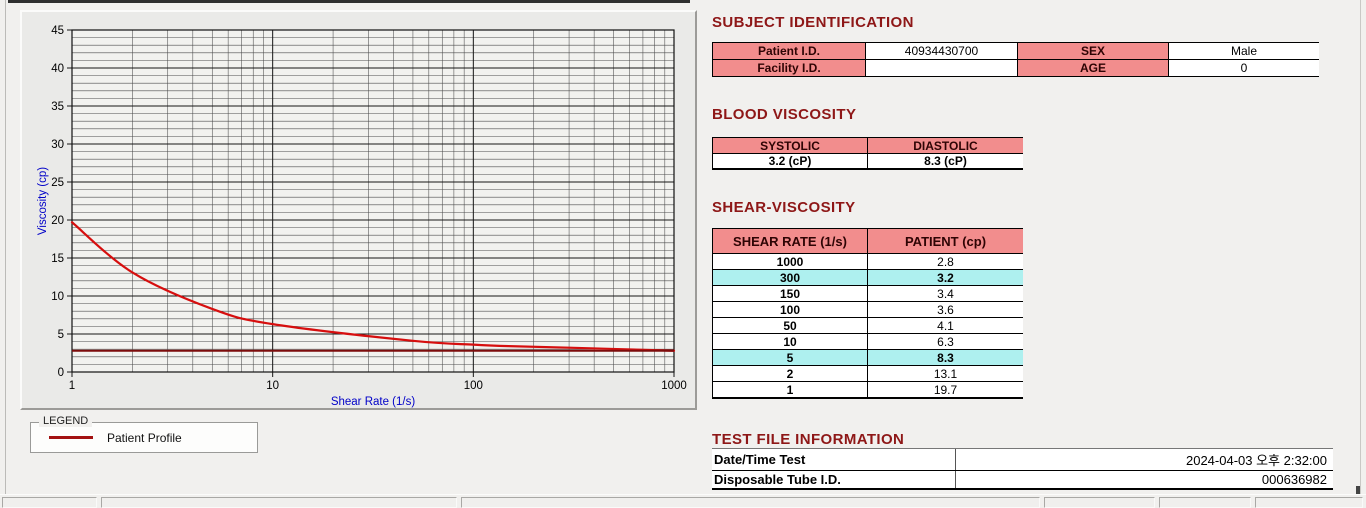 This screenshot has height=508, width=1366. Describe the element at coordinates (1144, 479) in the screenshot. I see `disposable-tube-id-value: 000636982` at that location.